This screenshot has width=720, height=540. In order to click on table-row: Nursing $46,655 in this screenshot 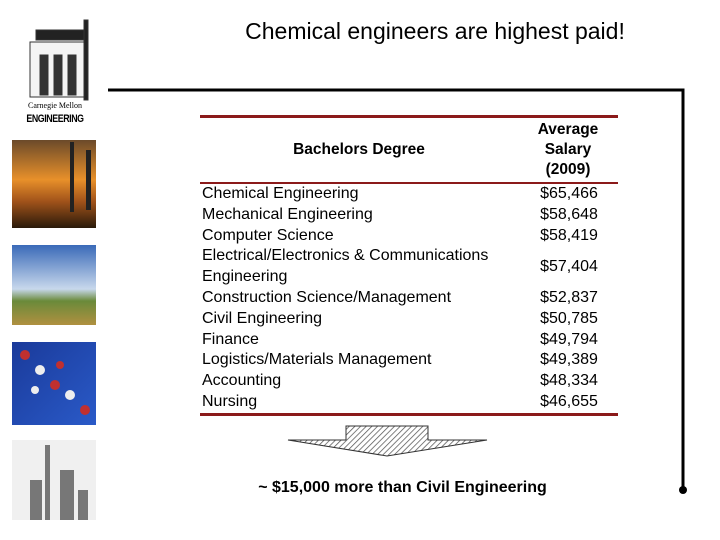, I will do `click(409, 403)`.